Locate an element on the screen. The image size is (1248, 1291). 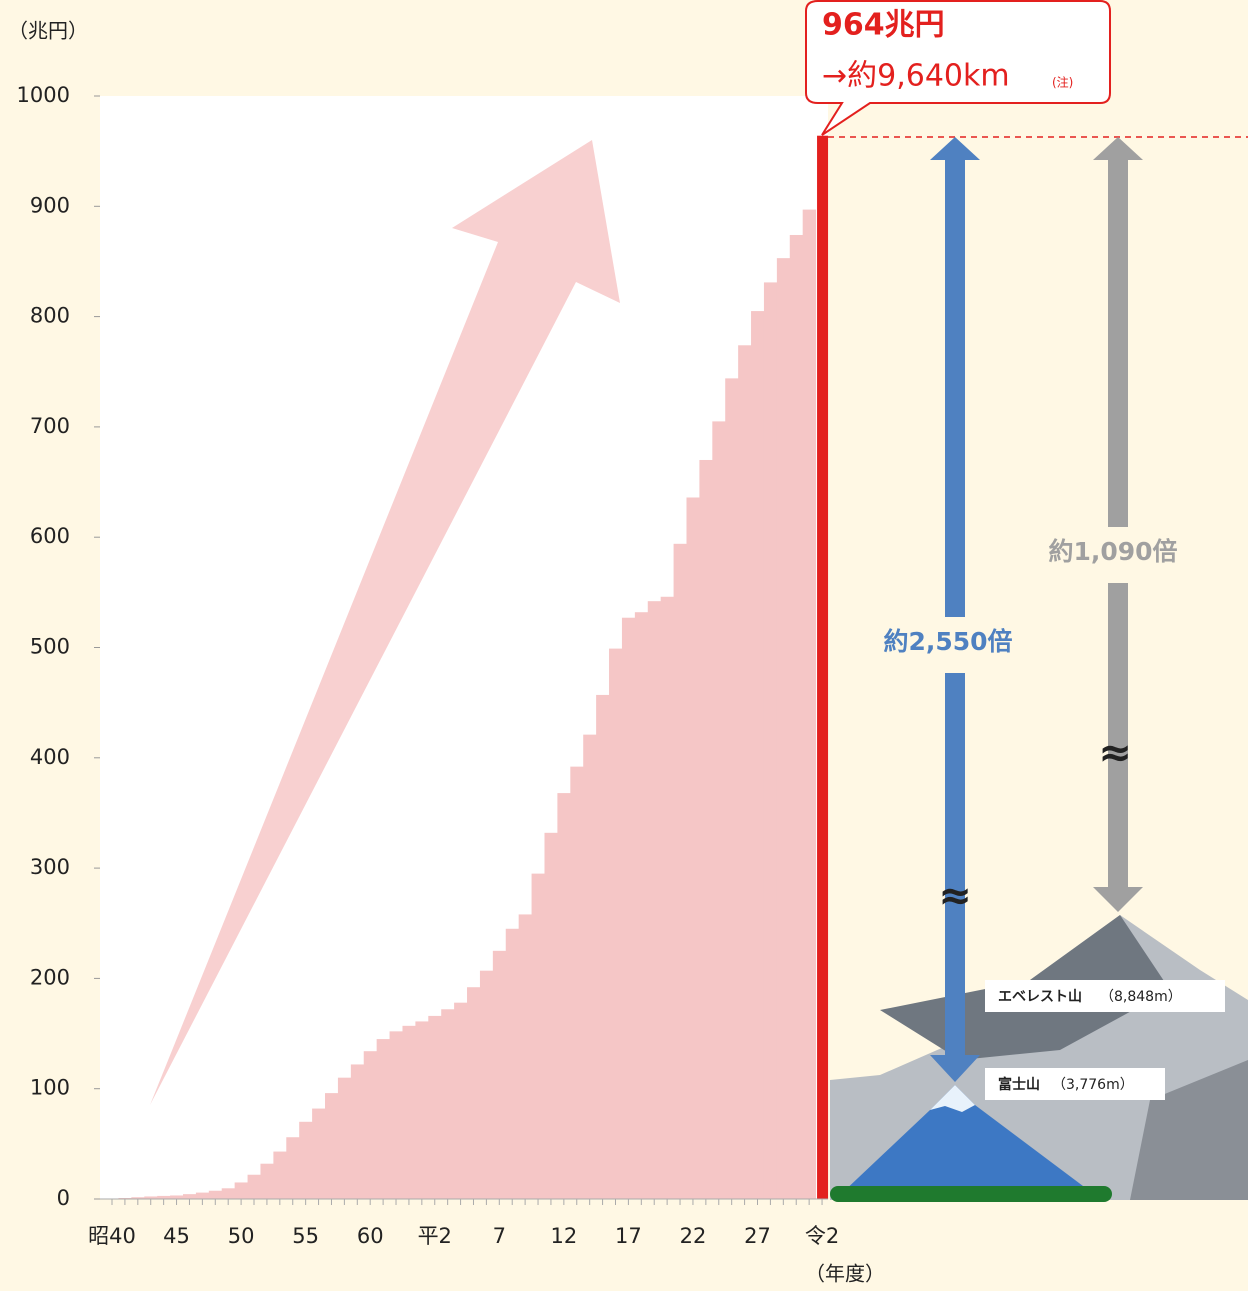
y-tick-label: 1000 is located at coordinates (43, 95).